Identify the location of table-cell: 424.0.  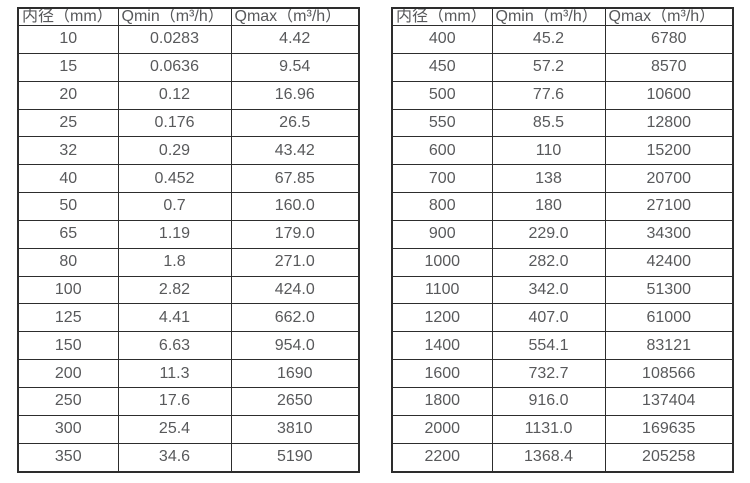
(295, 290).